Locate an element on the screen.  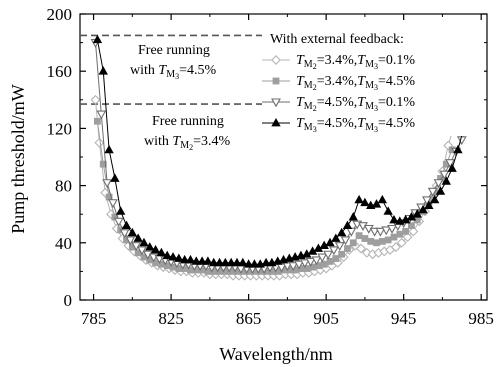
reference-label-line2: with TM2=3.4% is located at coordinates (187, 143).